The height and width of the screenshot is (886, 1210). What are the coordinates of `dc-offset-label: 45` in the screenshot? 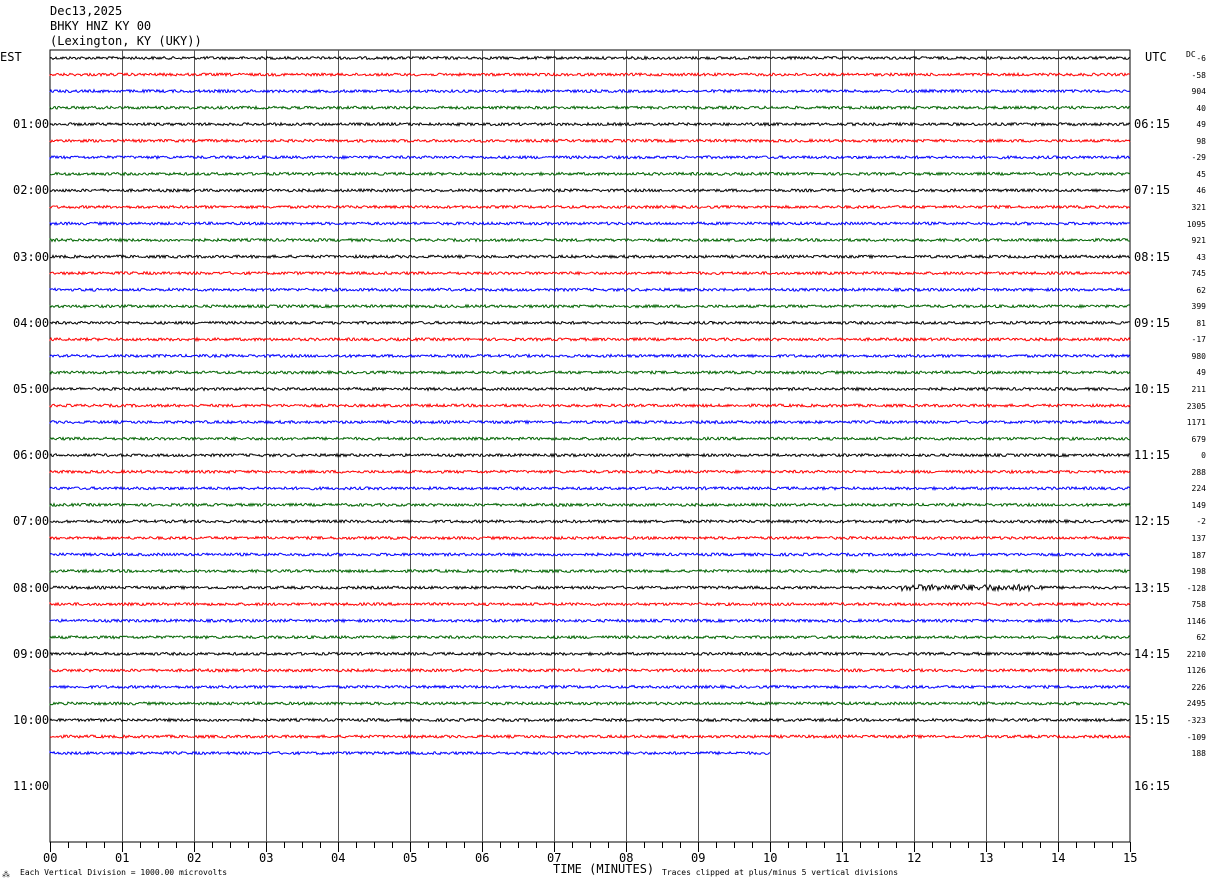 It's located at (1201, 174).